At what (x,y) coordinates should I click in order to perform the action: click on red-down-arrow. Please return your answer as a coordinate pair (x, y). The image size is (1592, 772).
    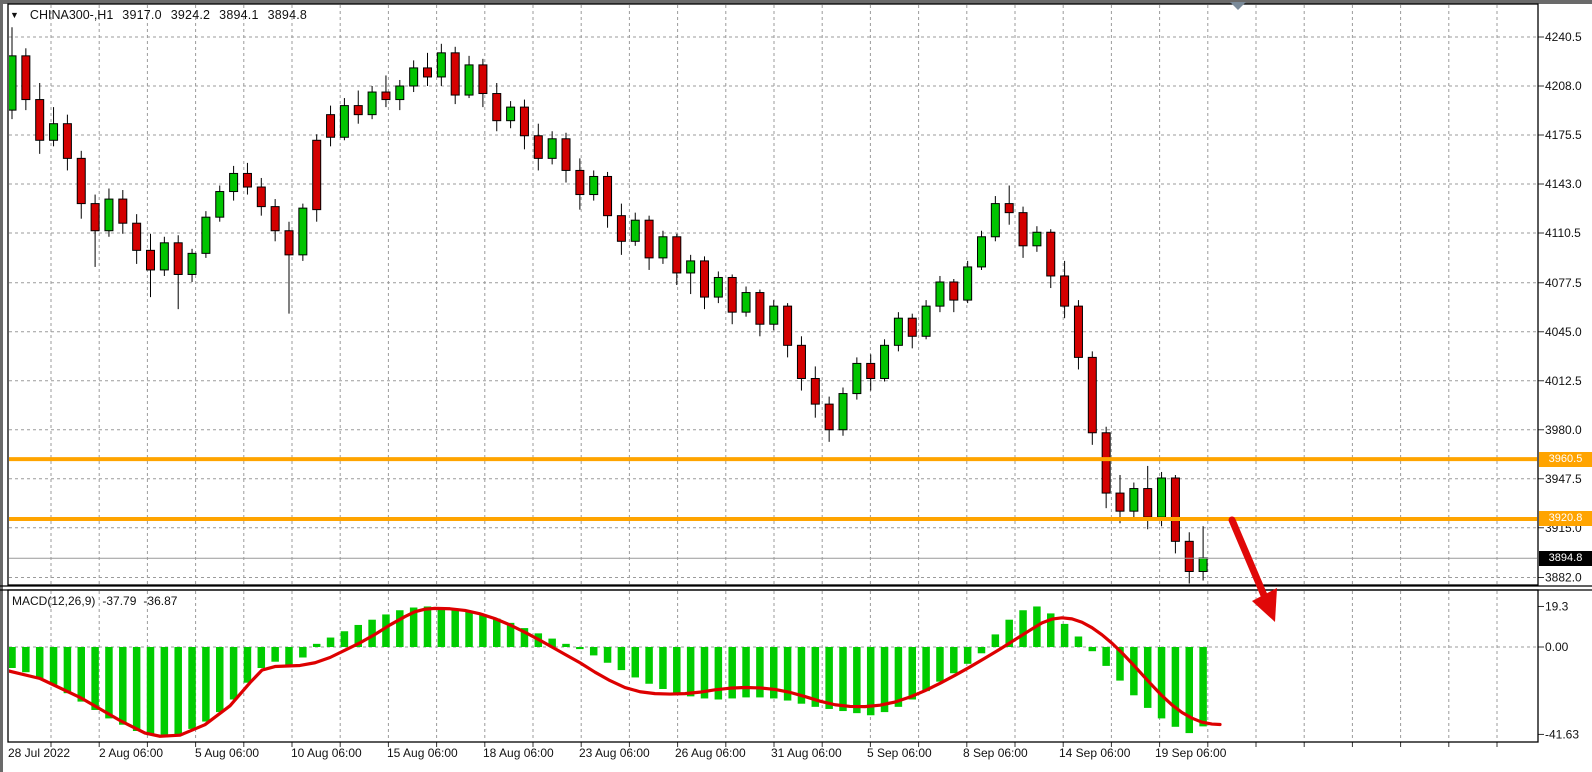
    Looking at the image, I should click on (1249, 560).